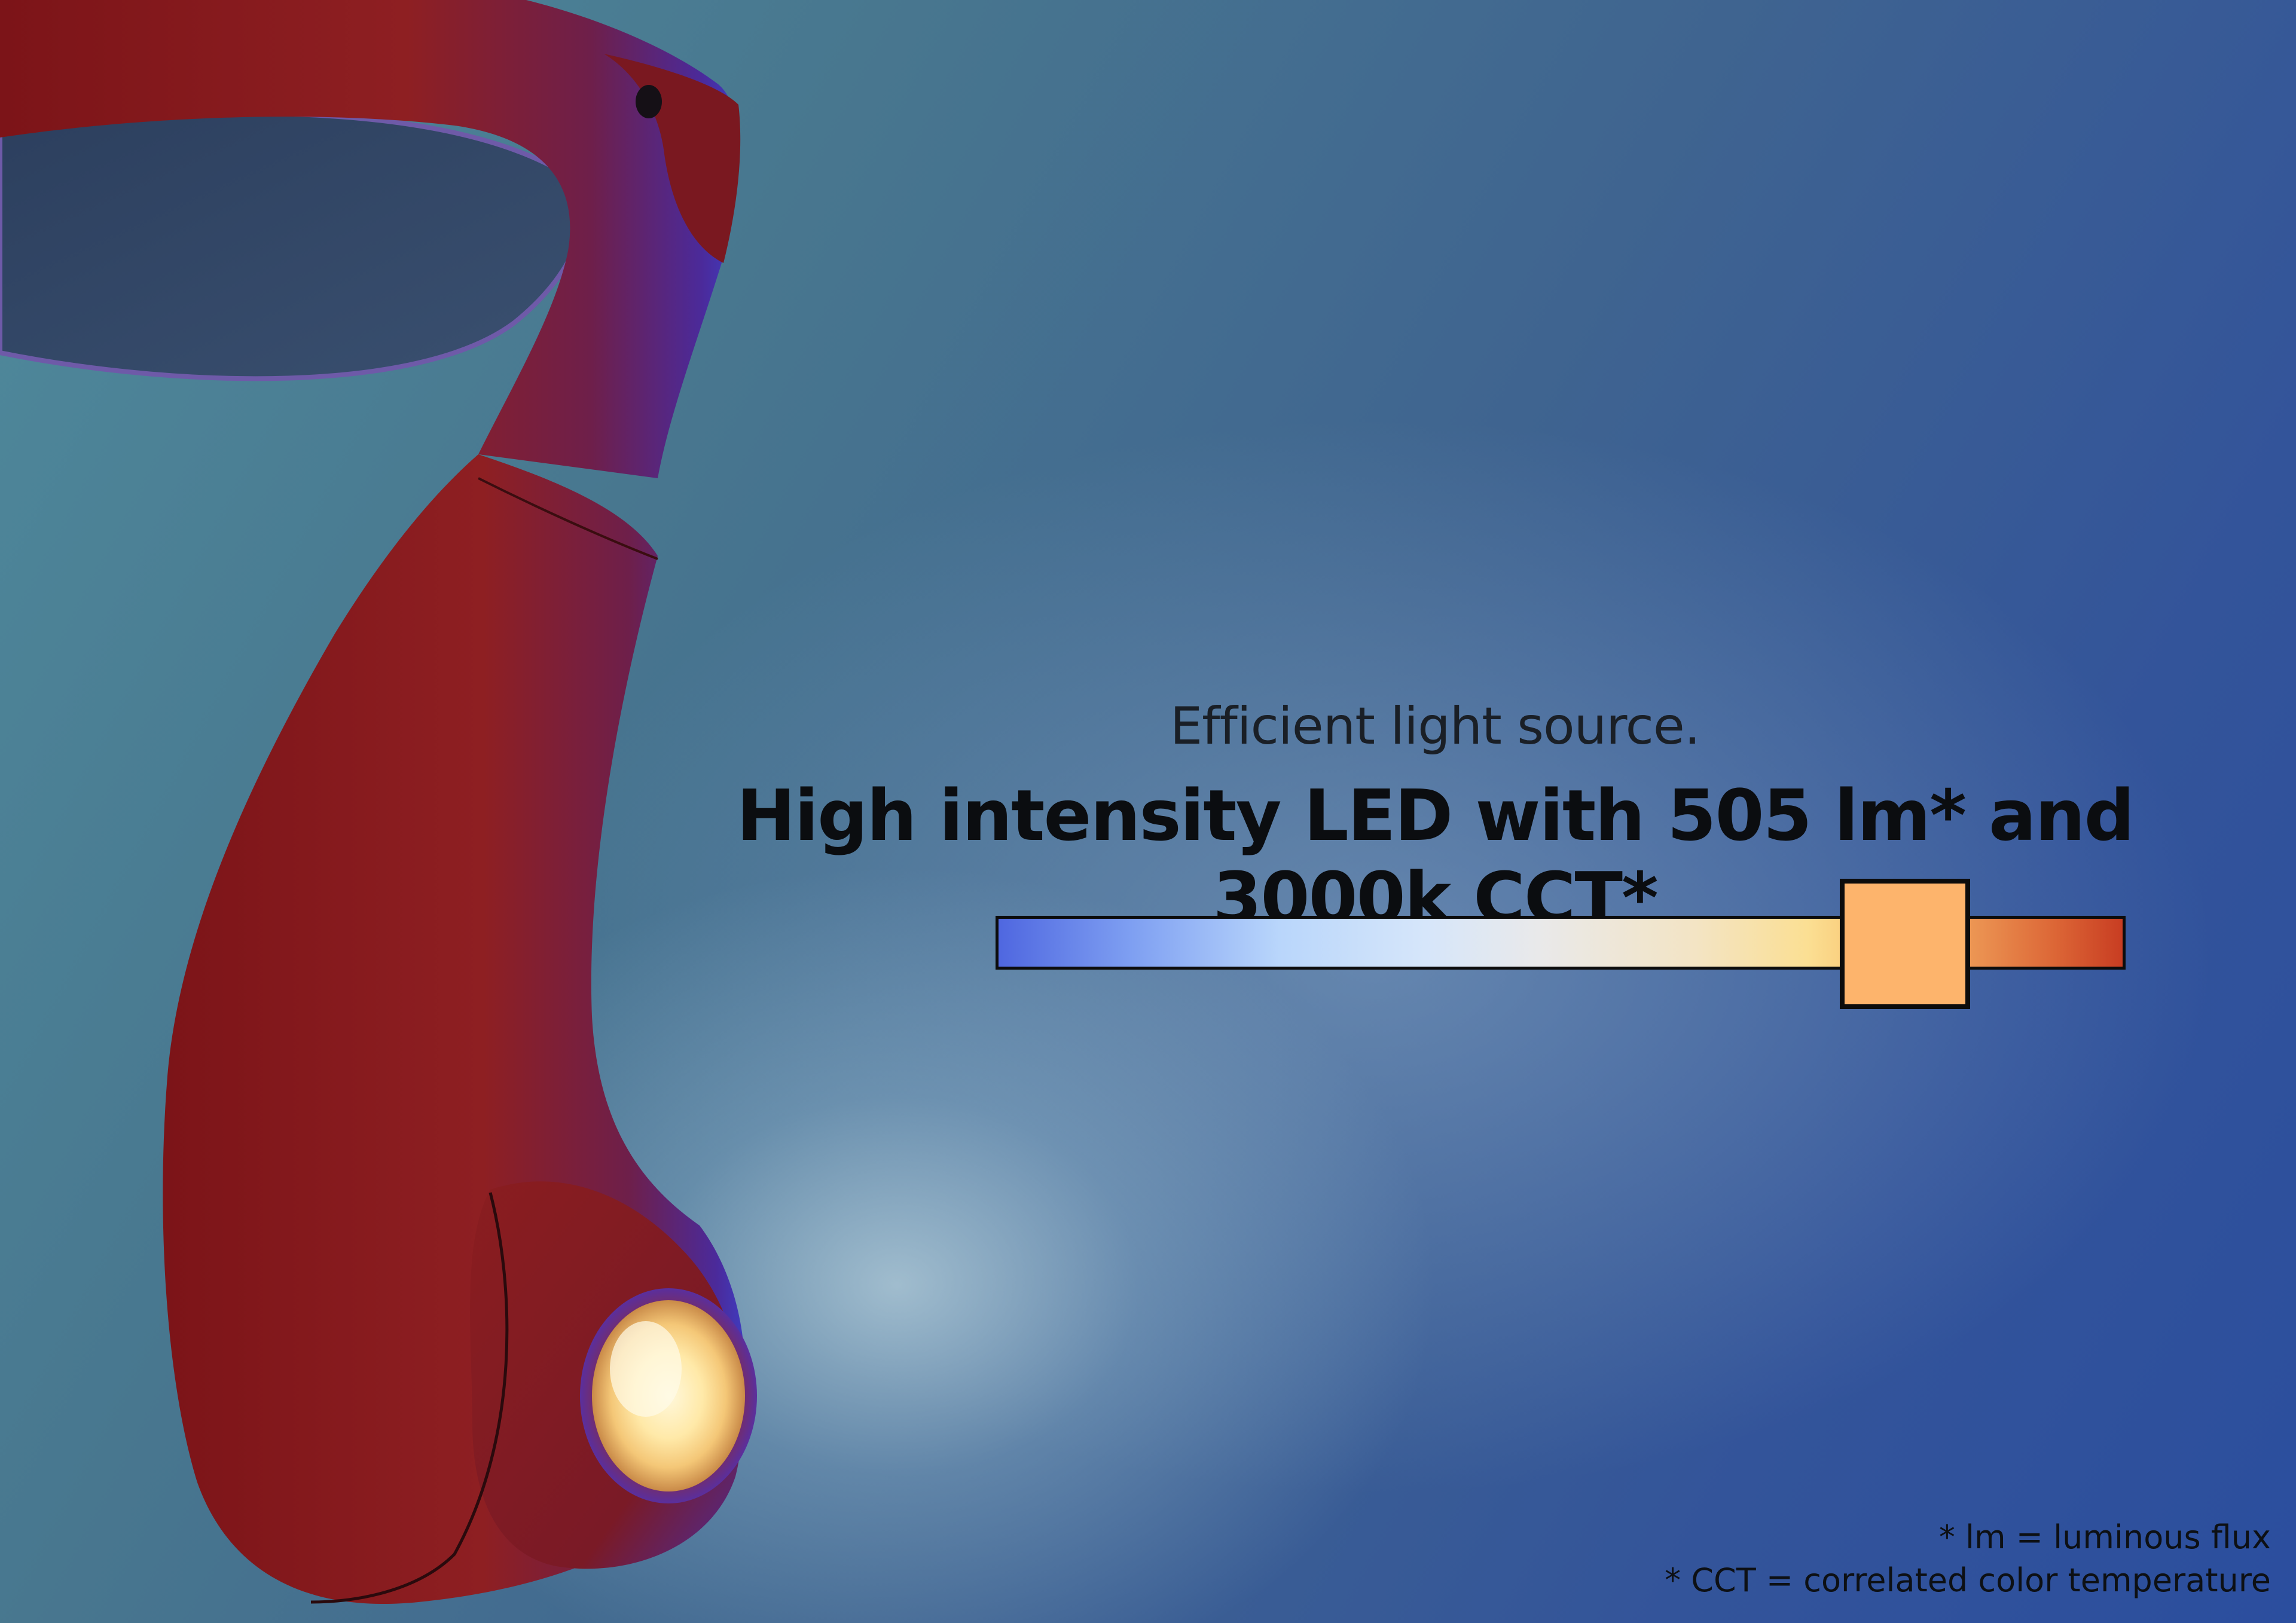  I want to click on color-temperature-marker, so click(1905, 944).